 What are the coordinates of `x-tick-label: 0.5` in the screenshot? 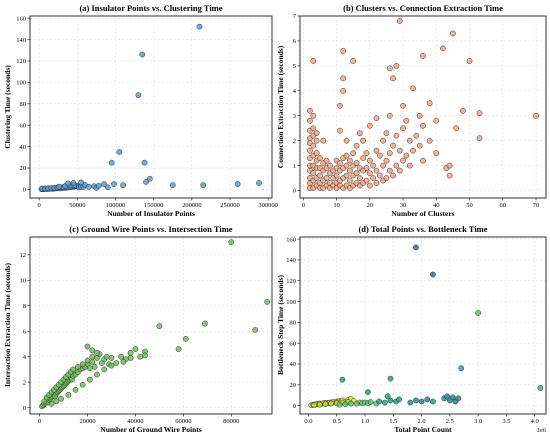 It's located at (337, 421).